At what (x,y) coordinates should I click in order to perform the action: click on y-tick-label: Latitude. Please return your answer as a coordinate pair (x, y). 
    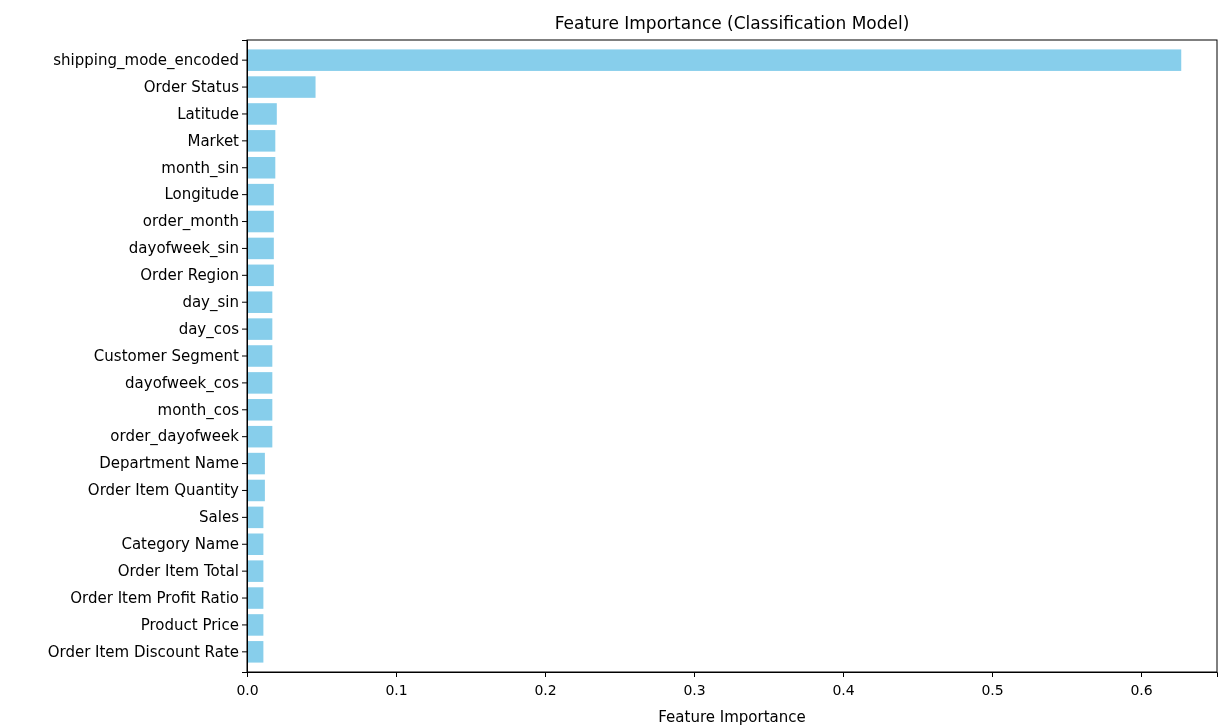
    Looking at the image, I should click on (208, 113).